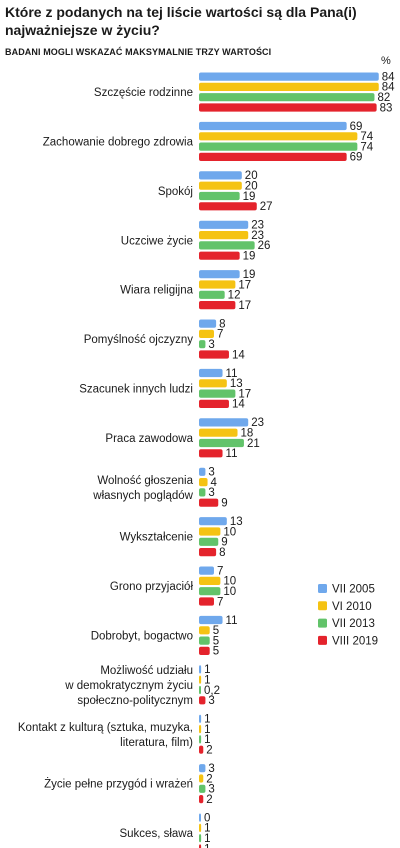 The image size is (400, 848). I want to click on category-label: Sukces, sława, so click(156, 834).